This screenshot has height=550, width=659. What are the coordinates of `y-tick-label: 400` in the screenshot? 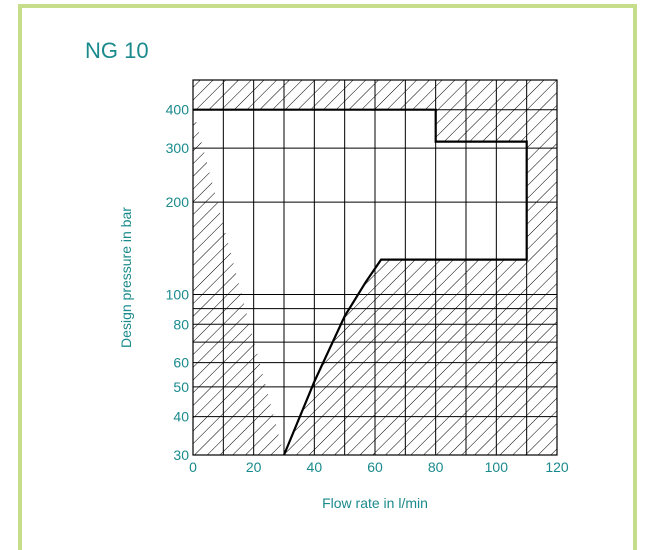 It's located at (178, 110).